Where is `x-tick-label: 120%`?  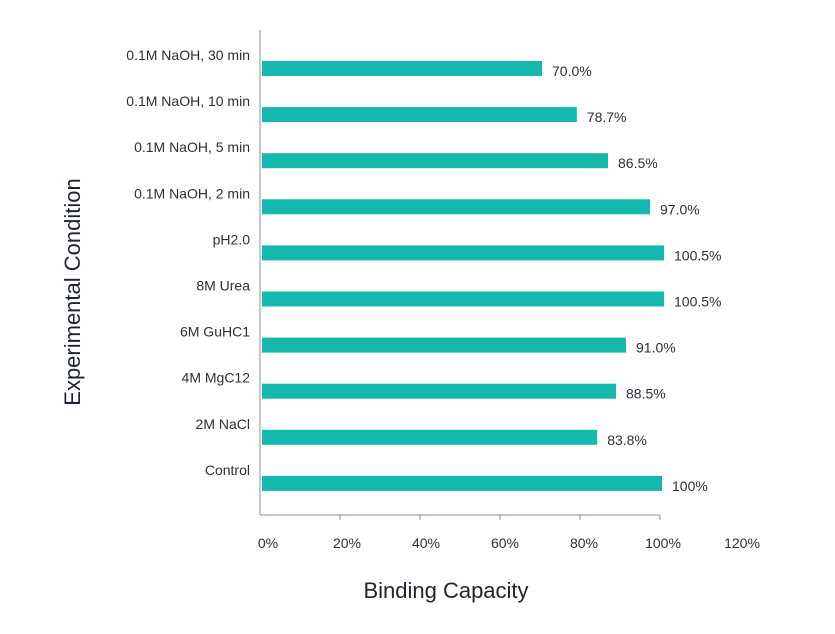
x-tick-label: 120% is located at coordinates (742, 543).